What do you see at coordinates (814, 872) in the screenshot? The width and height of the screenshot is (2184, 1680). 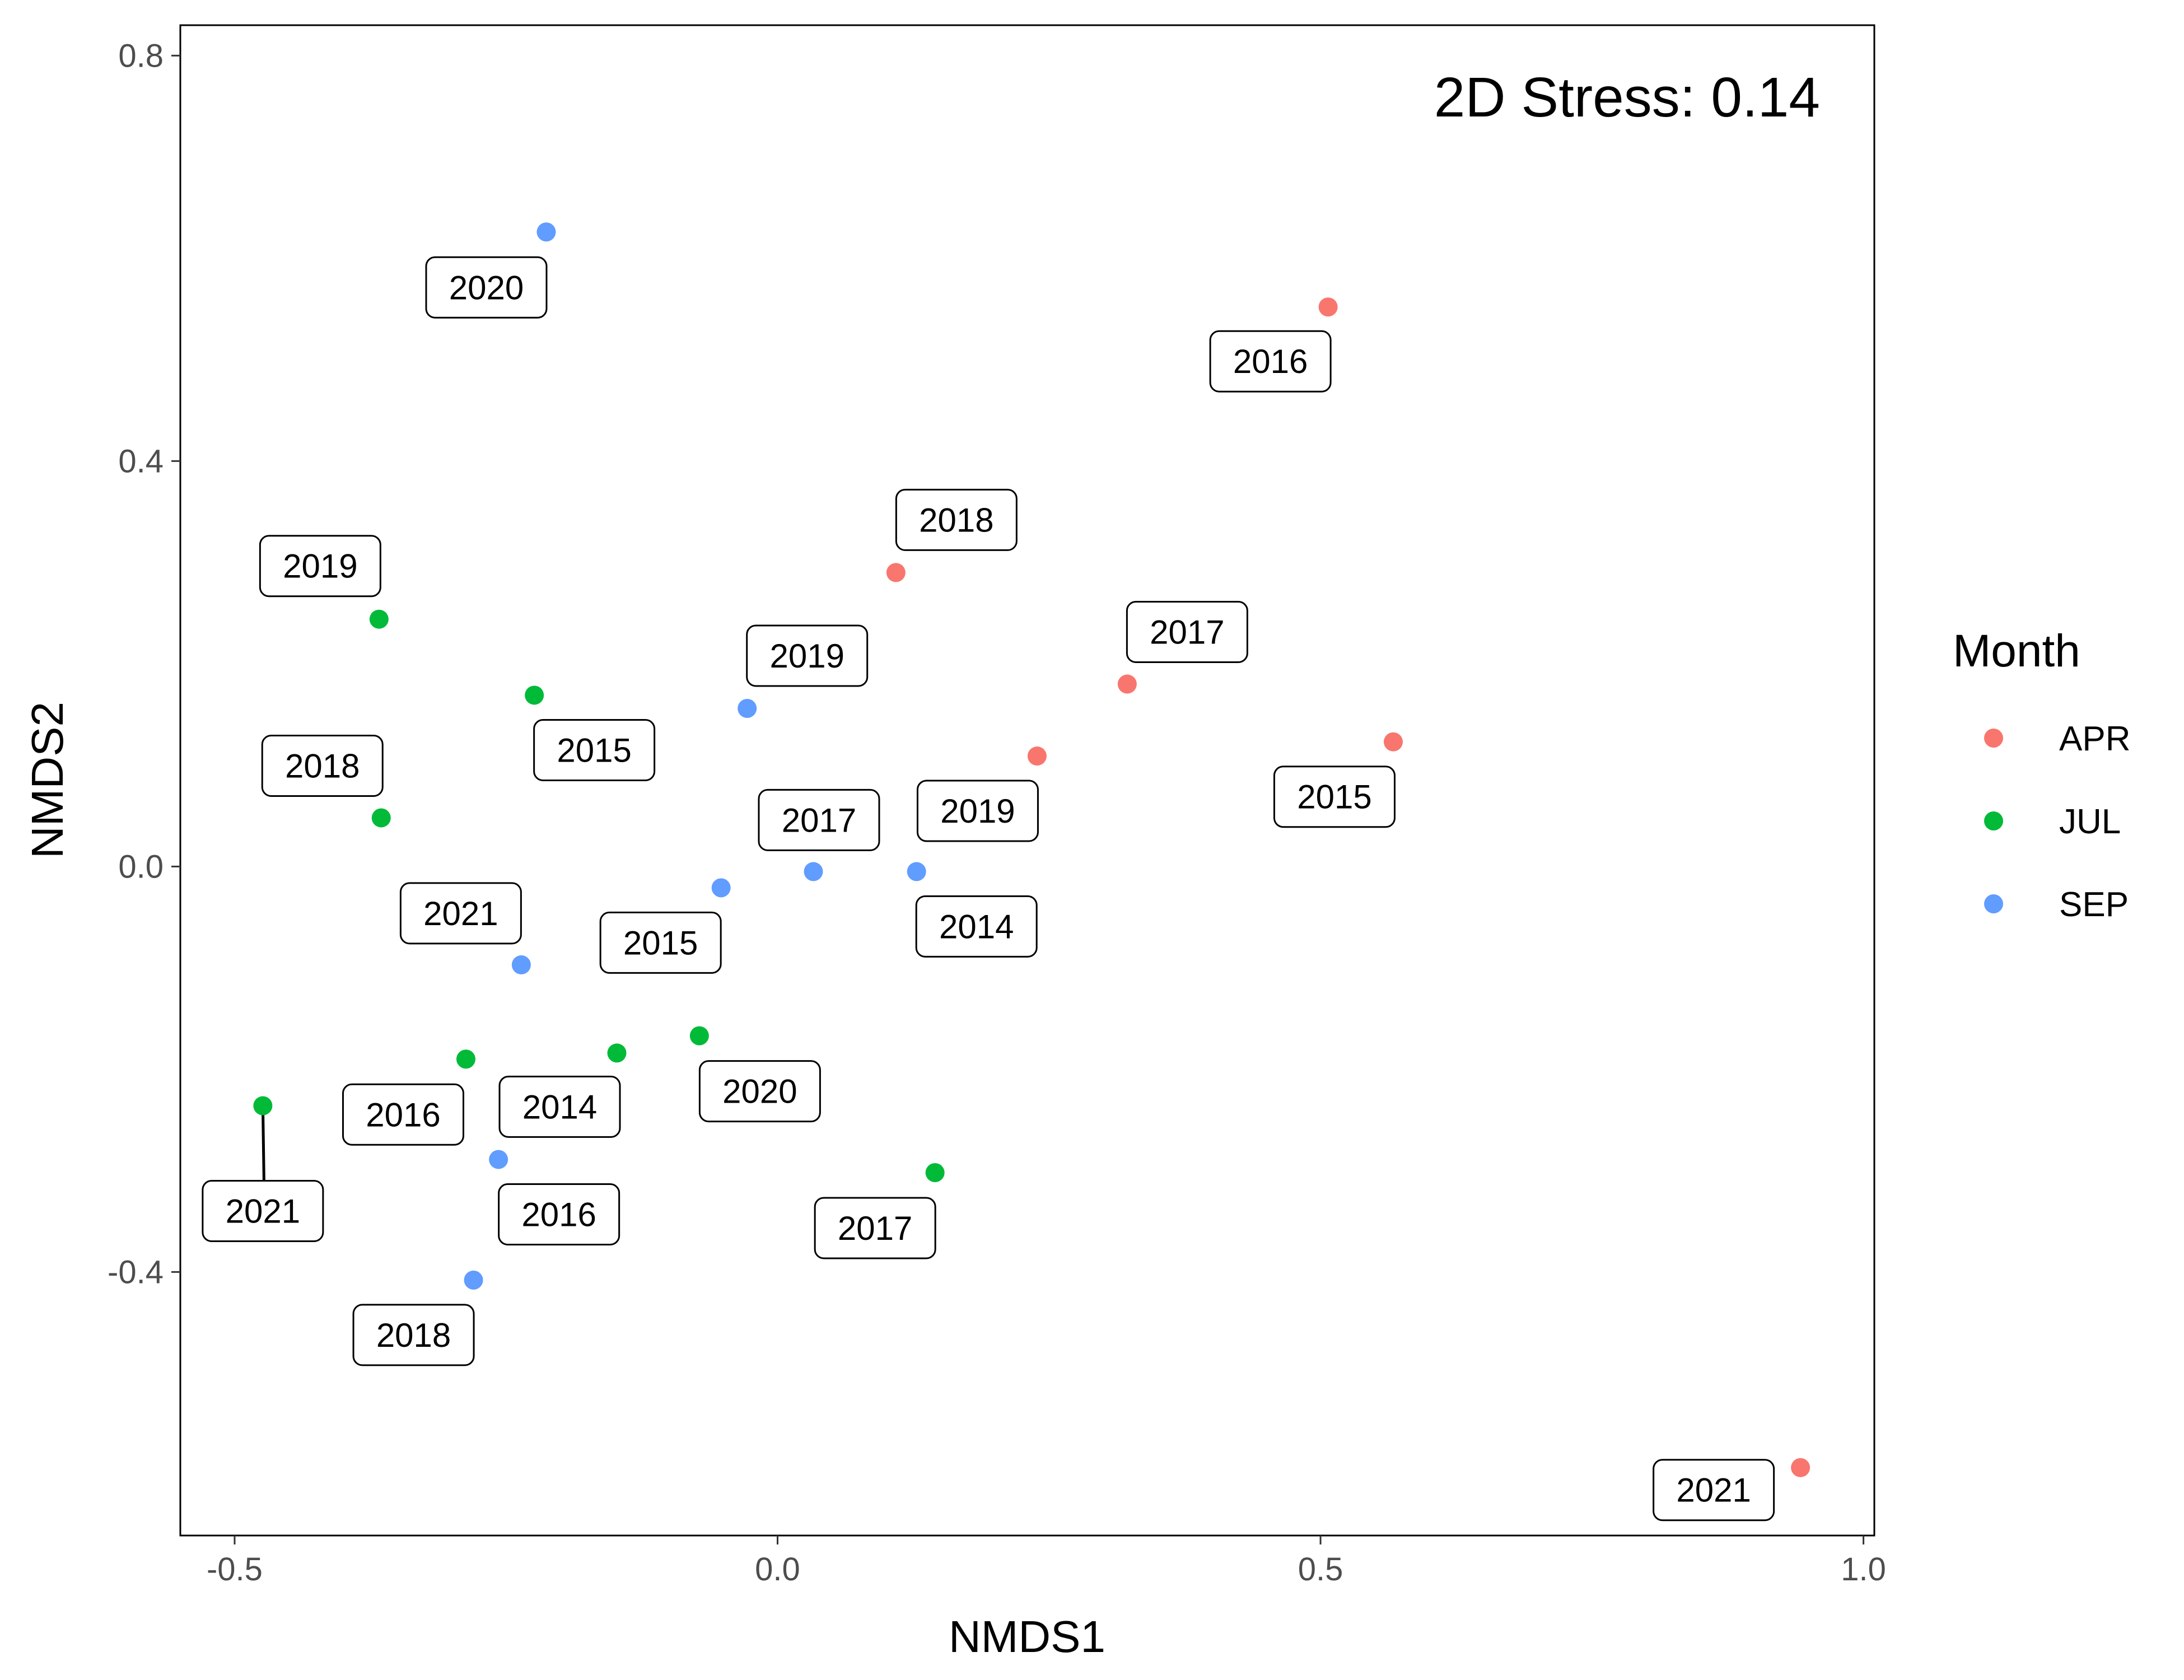 I see `data-point-sep-2017` at bounding box center [814, 872].